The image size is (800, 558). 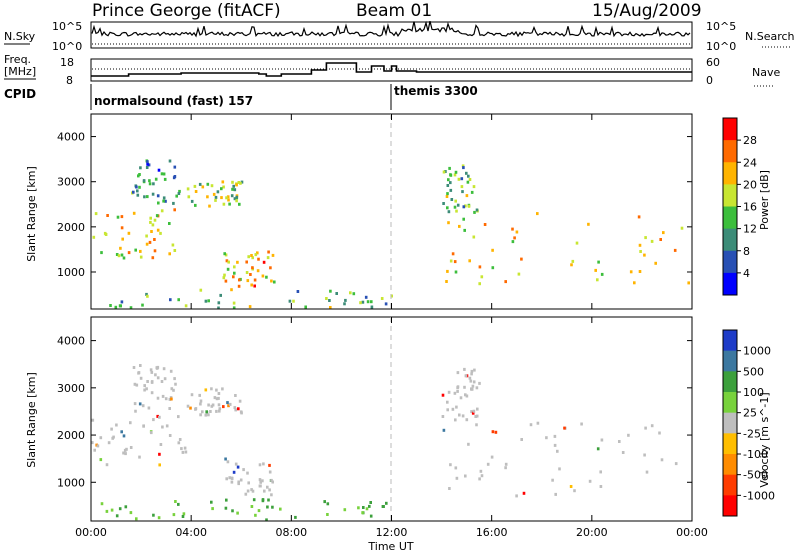 I want to click on nsearch-tick-low: 10^0, so click(x=721, y=46).